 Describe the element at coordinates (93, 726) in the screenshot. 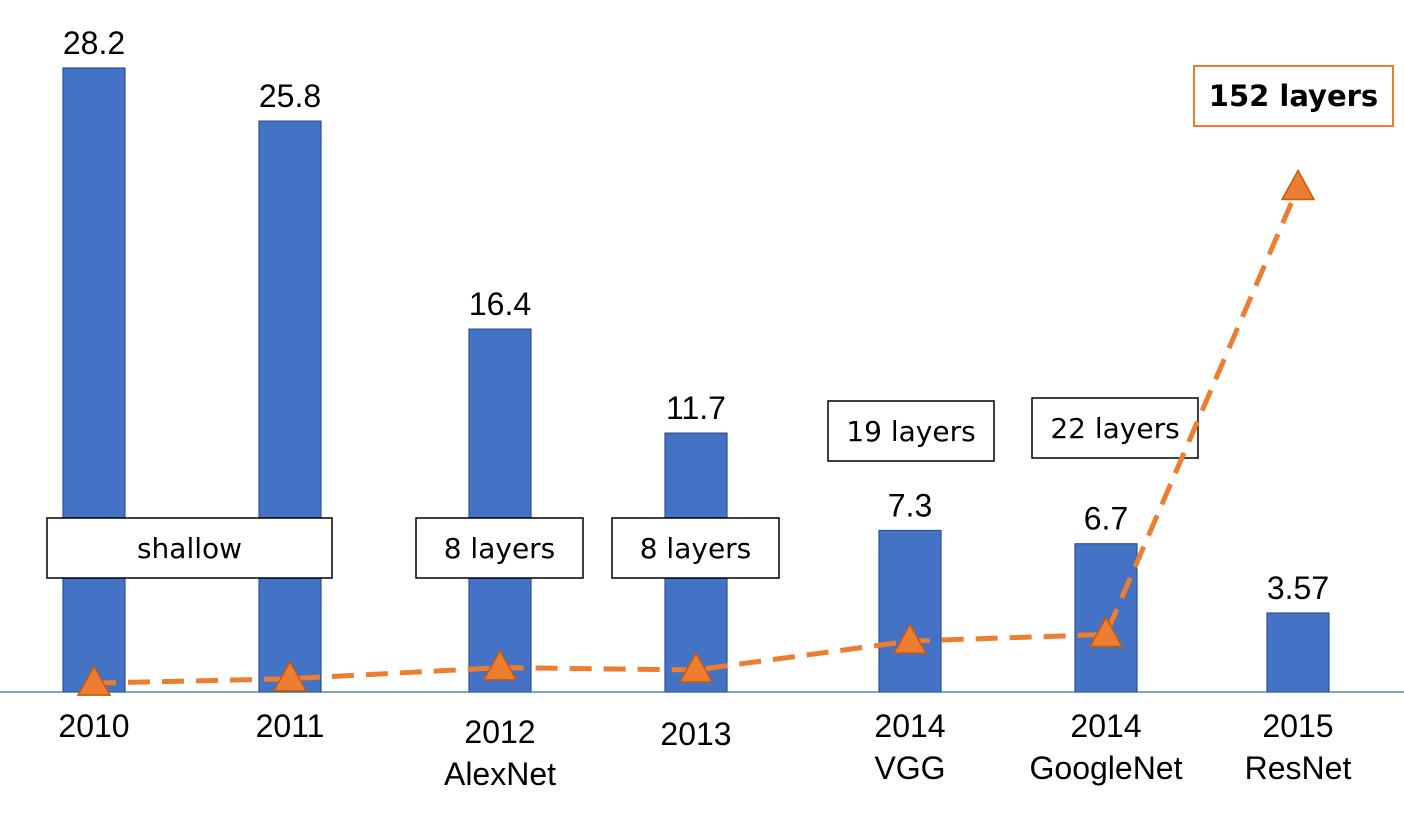

I see `category-label-0-0: 2010` at that location.